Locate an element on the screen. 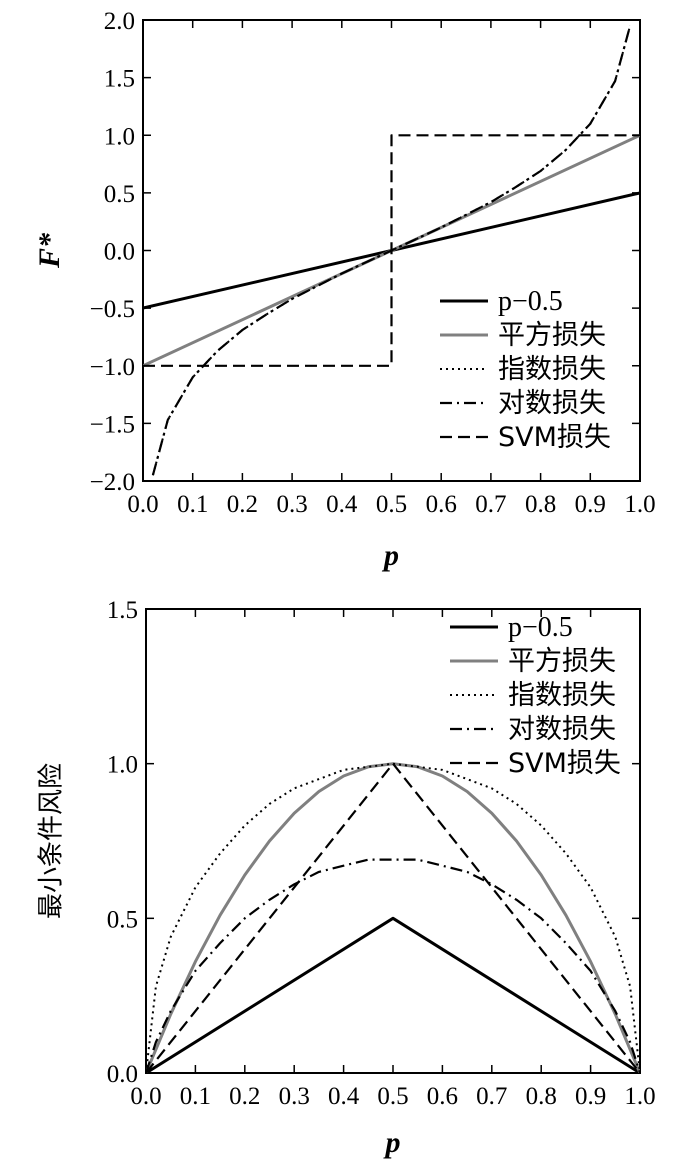  y-axis-label: 最小条件风险 is located at coordinates (52, 841).